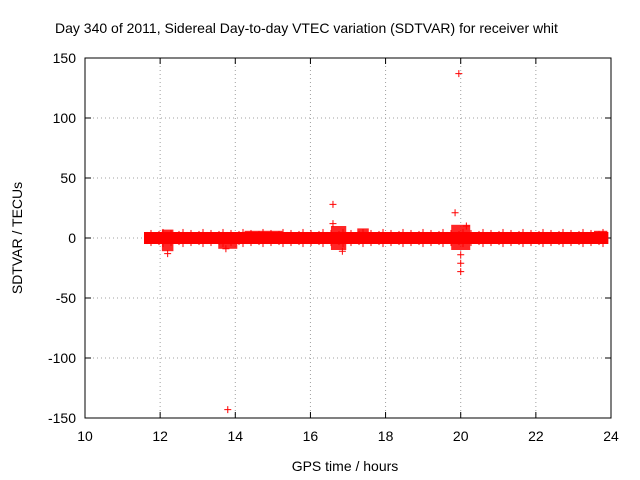  I want to click on y-tick-label: 150, so click(65, 58).